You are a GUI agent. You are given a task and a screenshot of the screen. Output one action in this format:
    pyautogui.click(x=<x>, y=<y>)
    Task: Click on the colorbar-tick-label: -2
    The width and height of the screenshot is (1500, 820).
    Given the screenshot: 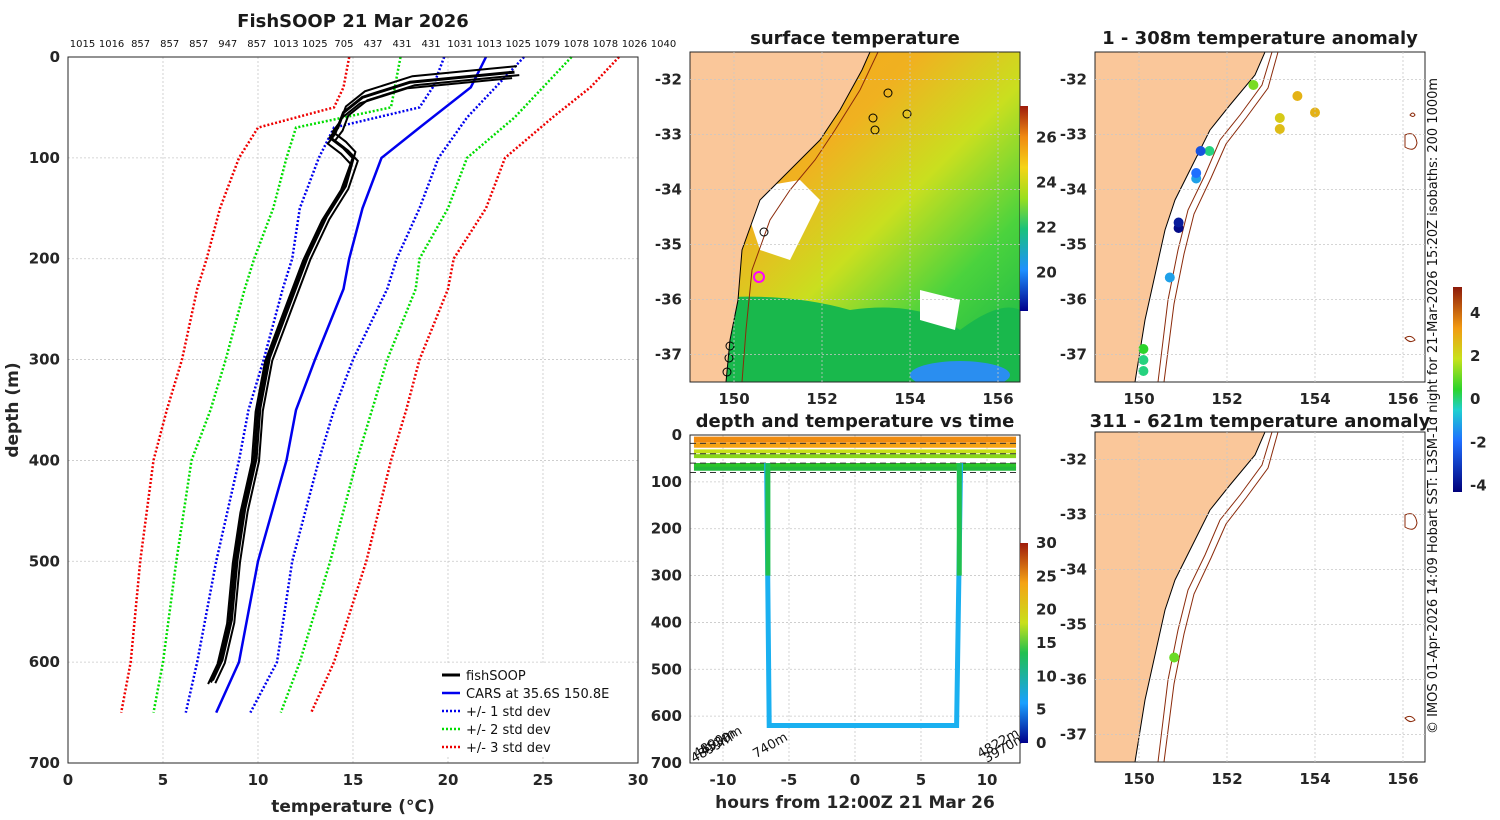 What is the action you would take?
    pyautogui.click(x=1478, y=442)
    